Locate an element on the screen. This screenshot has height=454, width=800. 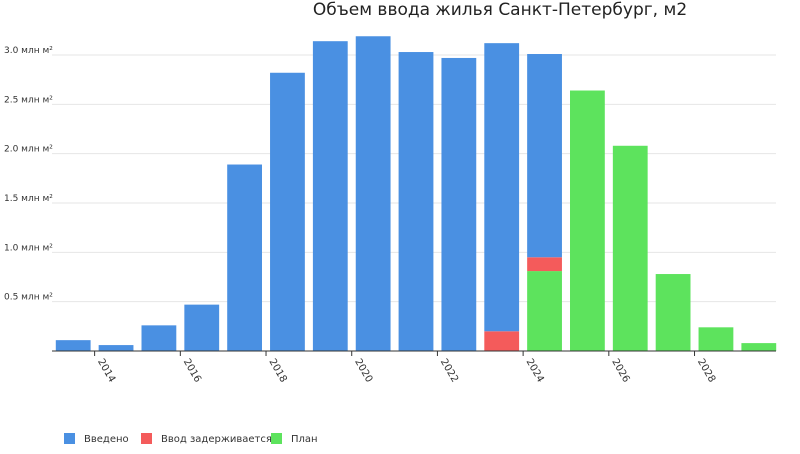
x-tick-label: 2020 is located at coordinates (363, 371).